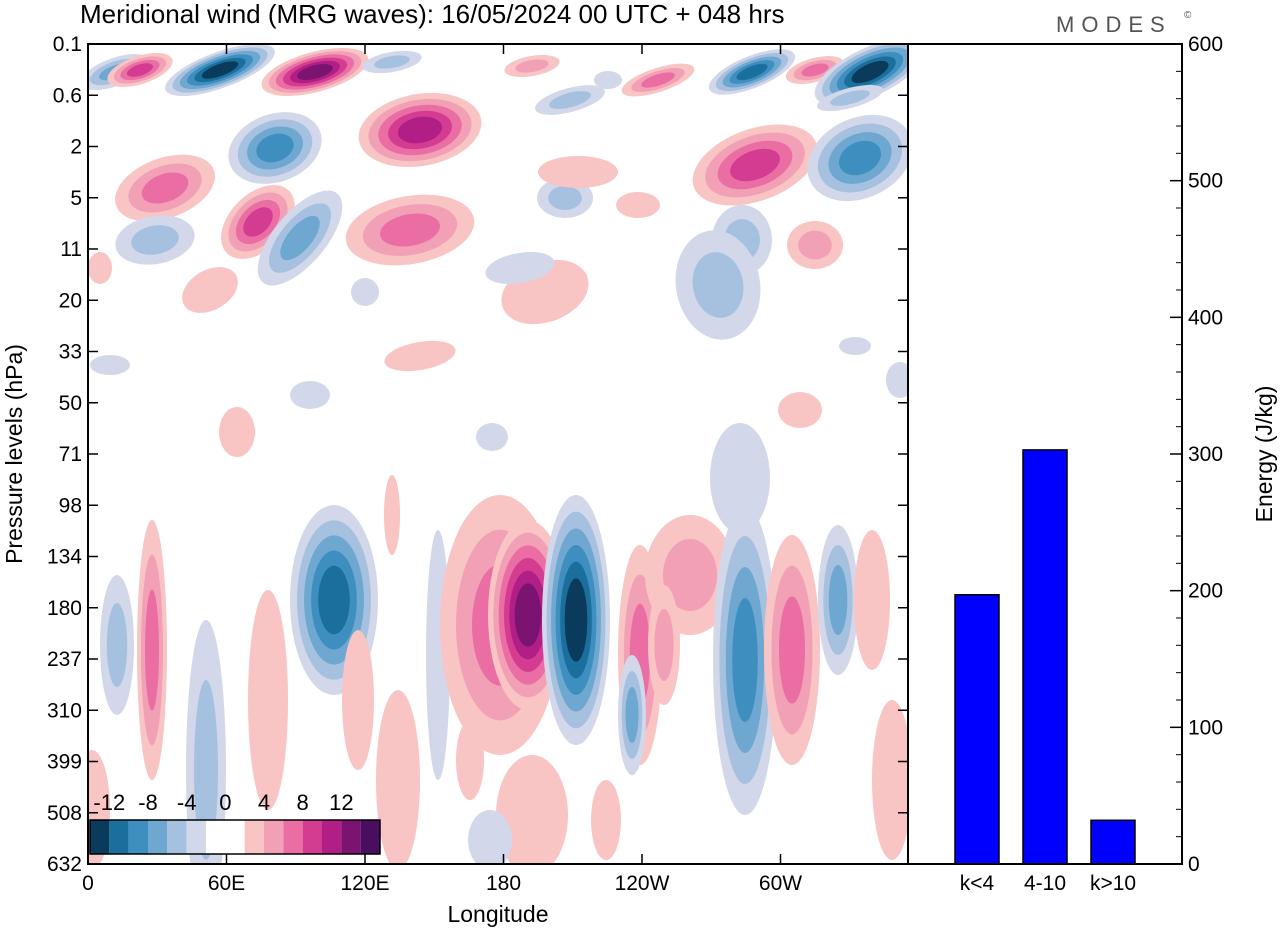 This screenshot has width=1280, height=930. Describe the element at coordinates (1205, 317) in the screenshot. I see `energy-tick-label: 400` at that location.